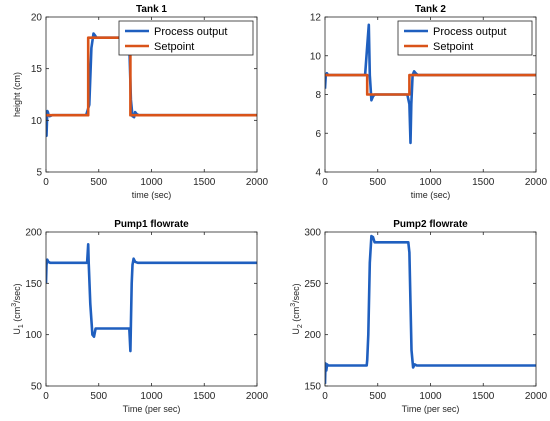 The width and height of the screenshot is (550, 421). I want to click on axis-label-part: 1, so click(21, 326).